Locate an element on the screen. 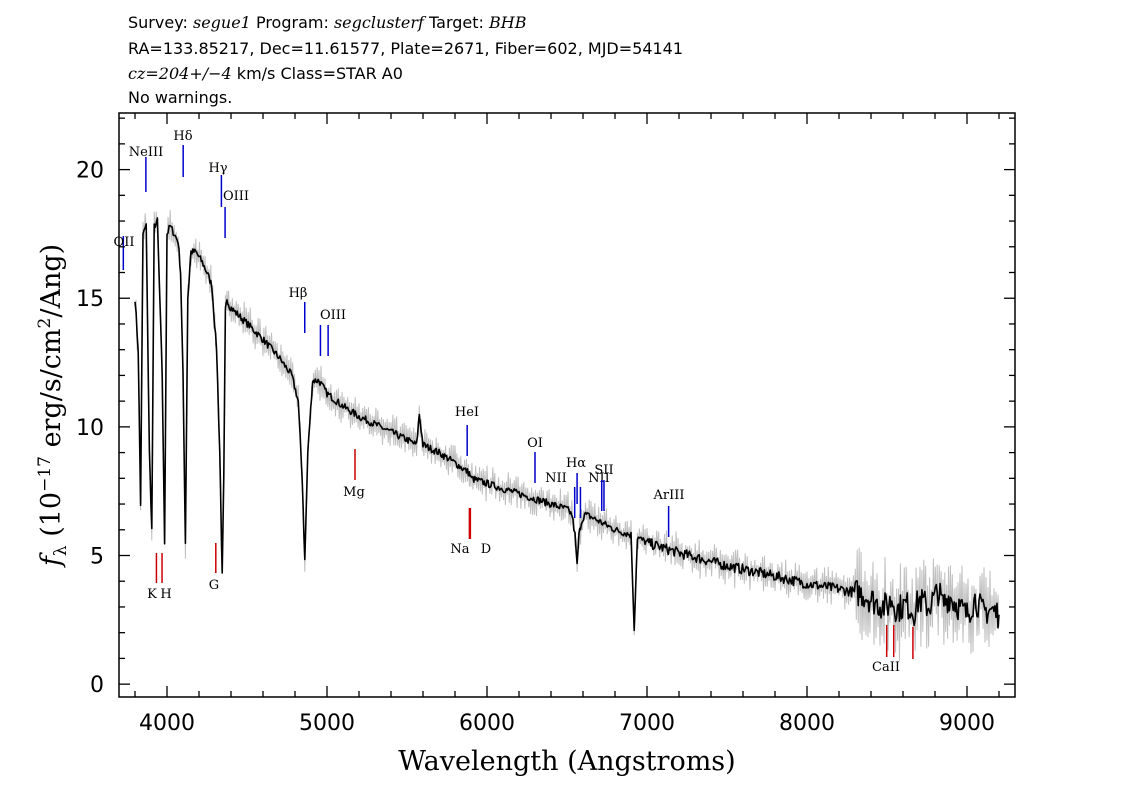 The image size is (1134, 810). emission-line-label: Hγ is located at coordinates (217, 168).